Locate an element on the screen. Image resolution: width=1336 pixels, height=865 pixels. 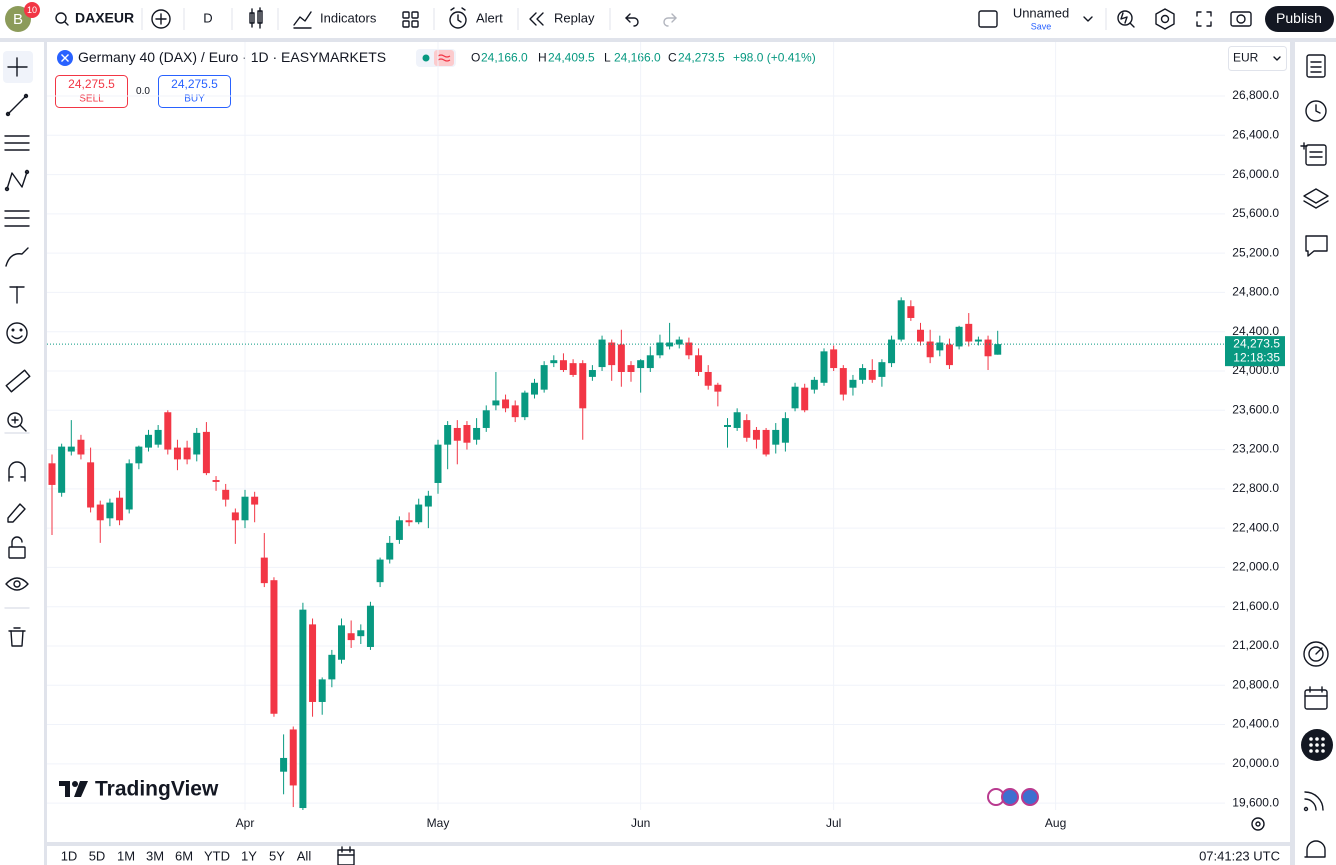
interval: D is located at coordinates (207, 17).